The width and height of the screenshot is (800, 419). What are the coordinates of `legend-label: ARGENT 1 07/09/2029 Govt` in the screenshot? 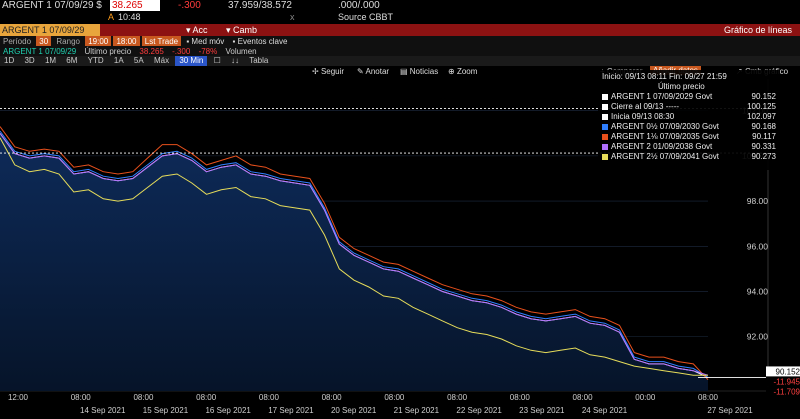 It's located at (662, 96).